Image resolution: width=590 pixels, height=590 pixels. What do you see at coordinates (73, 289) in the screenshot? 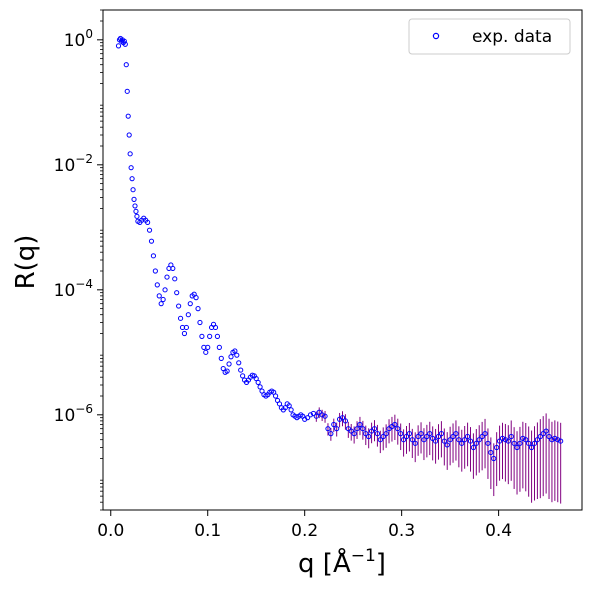
I see `y-tick-label: 10⁻⁴` at bounding box center [73, 289].